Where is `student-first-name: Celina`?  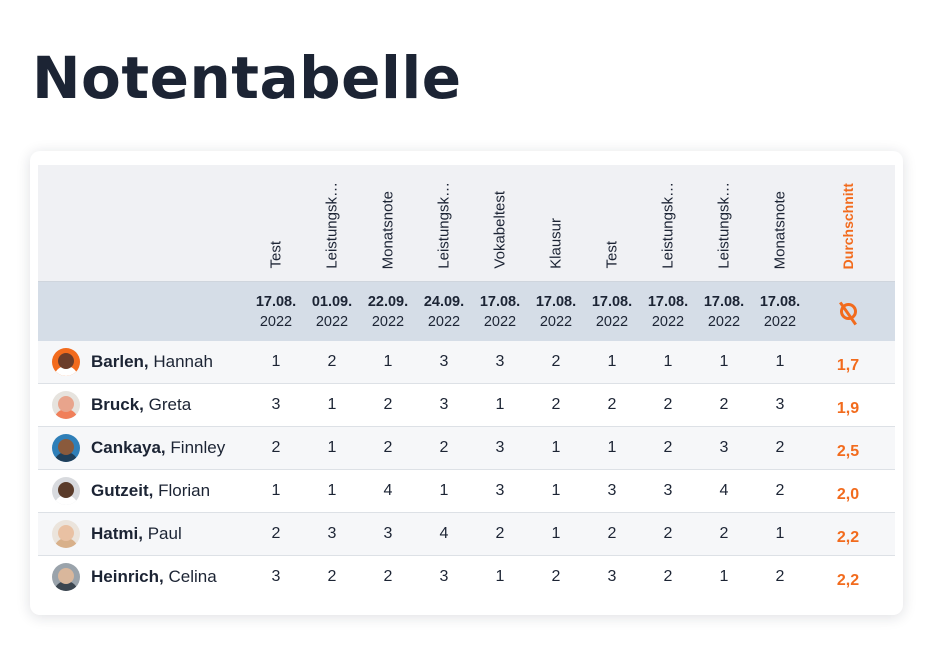
student-first-name: Celina is located at coordinates (192, 576).